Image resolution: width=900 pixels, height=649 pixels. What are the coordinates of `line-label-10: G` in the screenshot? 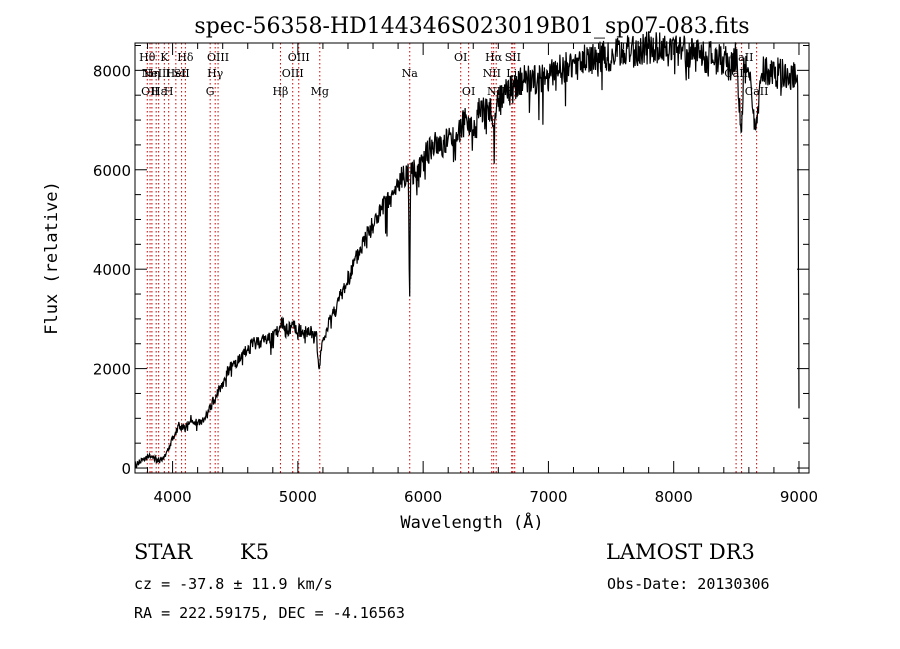 It's located at (210, 91).